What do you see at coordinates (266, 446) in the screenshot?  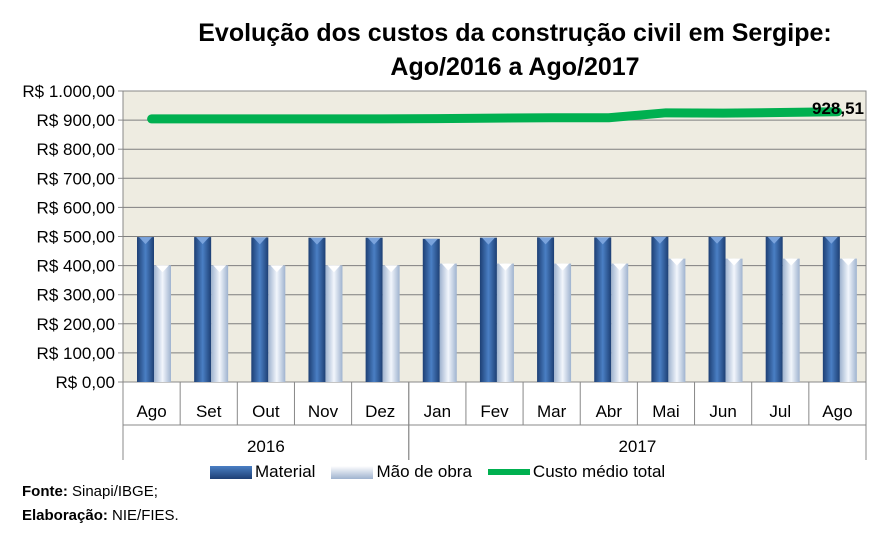 I see `group-label: 2016` at bounding box center [266, 446].